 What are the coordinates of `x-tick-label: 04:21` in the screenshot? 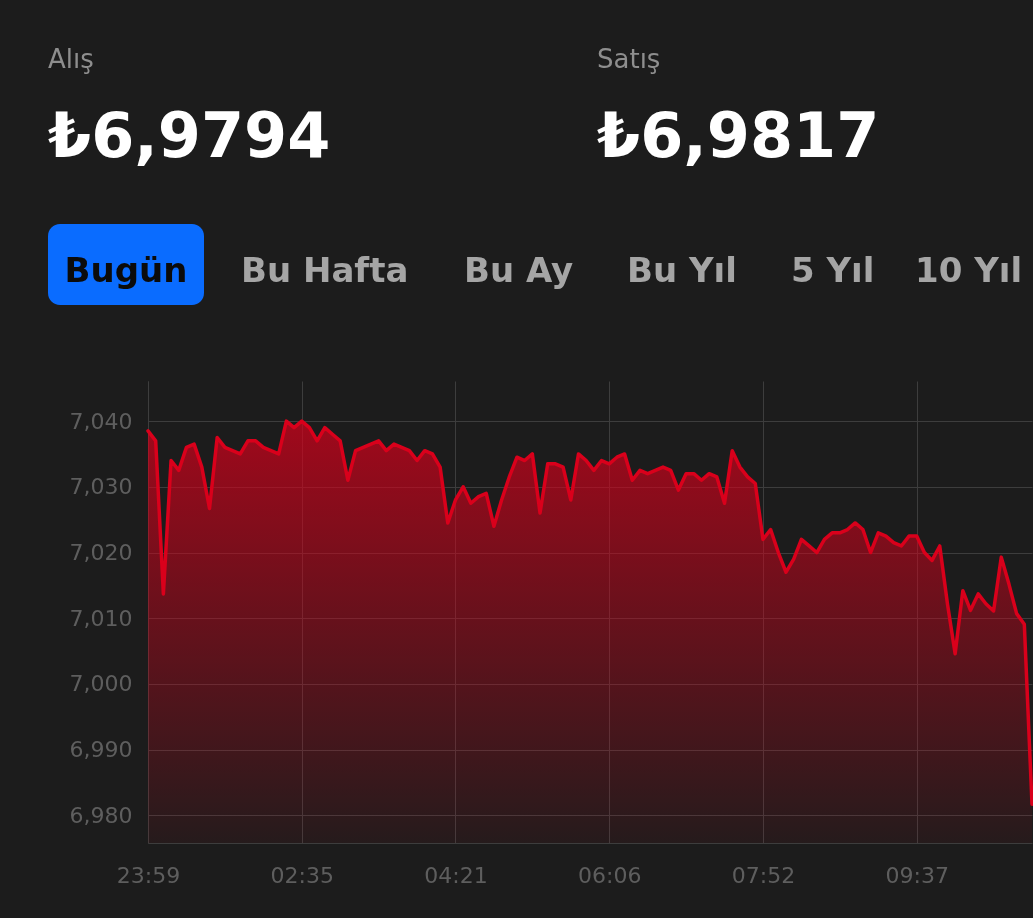 It's located at (456, 875).